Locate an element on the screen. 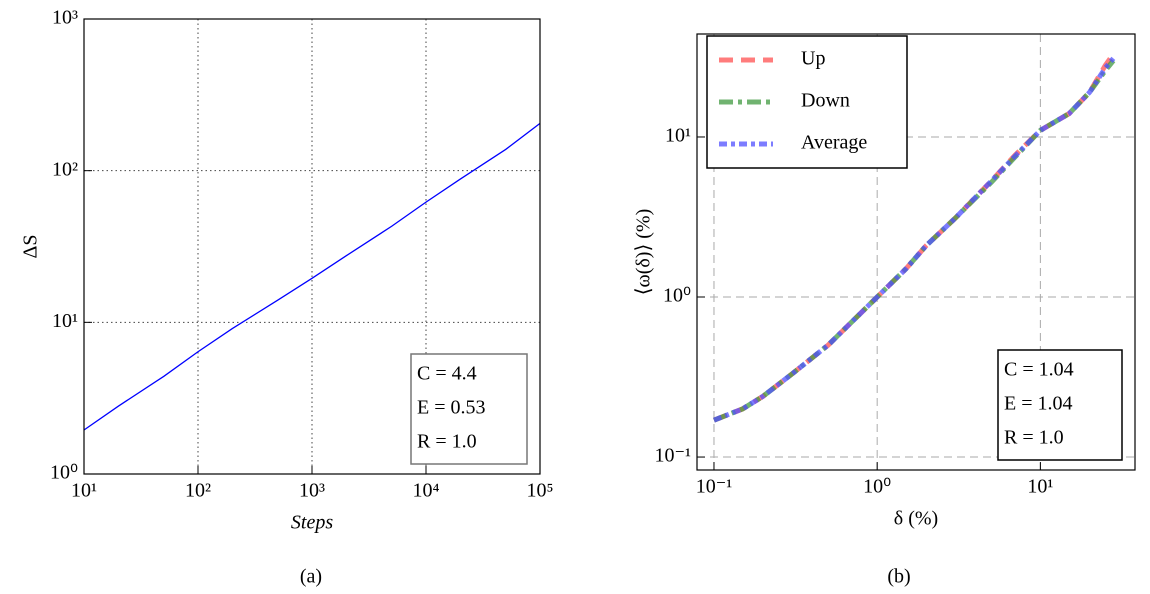 This screenshot has height=594, width=1150. x-tick-label: 10⁵ is located at coordinates (540, 491).